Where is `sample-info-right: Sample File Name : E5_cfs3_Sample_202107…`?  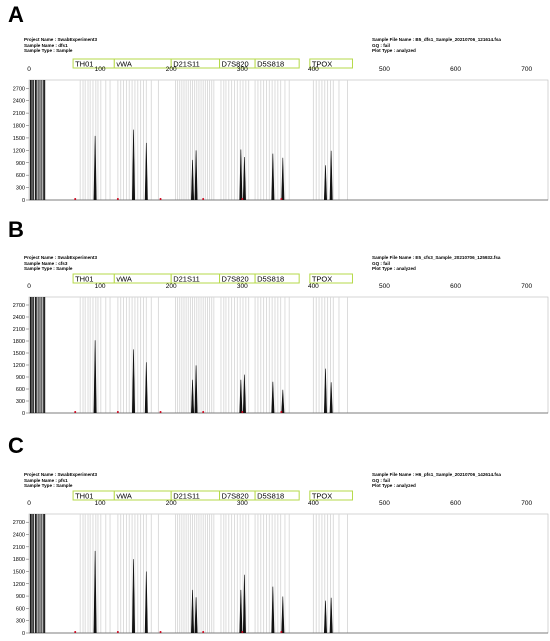 sample-info-right: Sample File Name : E5_cfs3_Sample_202107… is located at coordinates (436, 263).